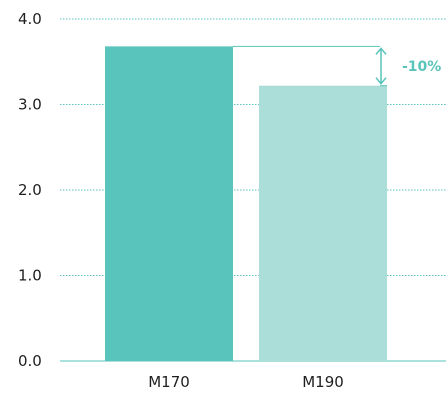 This screenshot has width=446, height=397. Describe the element at coordinates (30, 19) in the screenshot. I see `y-tick-label: 4.0` at that location.